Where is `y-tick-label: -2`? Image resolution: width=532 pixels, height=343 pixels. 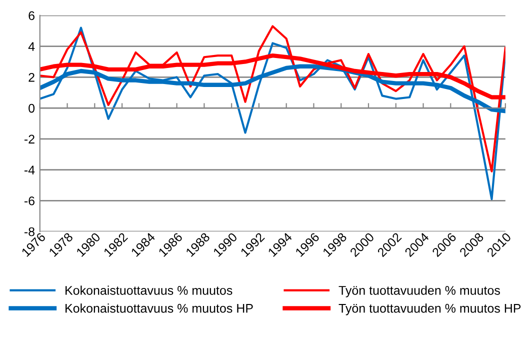
y-tick-label: -2 is located at coordinates (29, 139).